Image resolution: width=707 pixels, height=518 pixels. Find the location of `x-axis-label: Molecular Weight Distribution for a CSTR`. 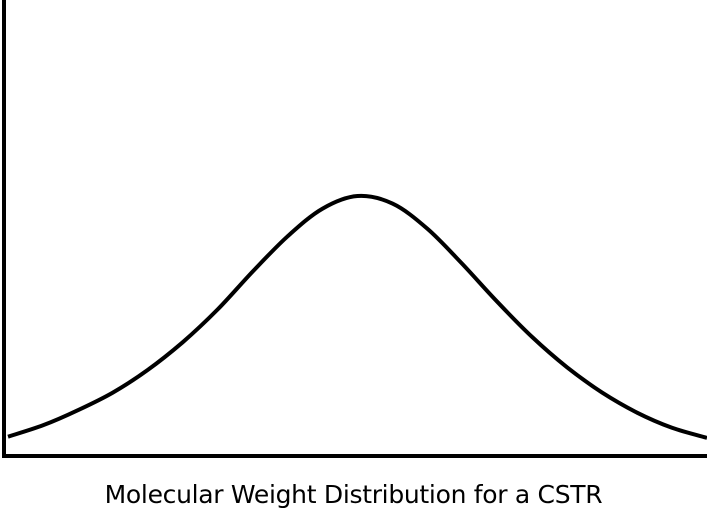

x-axis-label: Molecular Weight Distribution for a CSTR is located at coordinates (353, 494).